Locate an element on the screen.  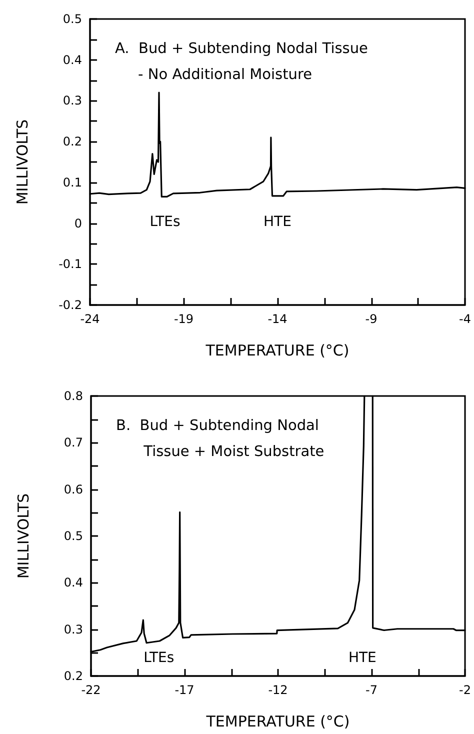
y-tick-label: 0.8 is located at coordinates (73, 396).